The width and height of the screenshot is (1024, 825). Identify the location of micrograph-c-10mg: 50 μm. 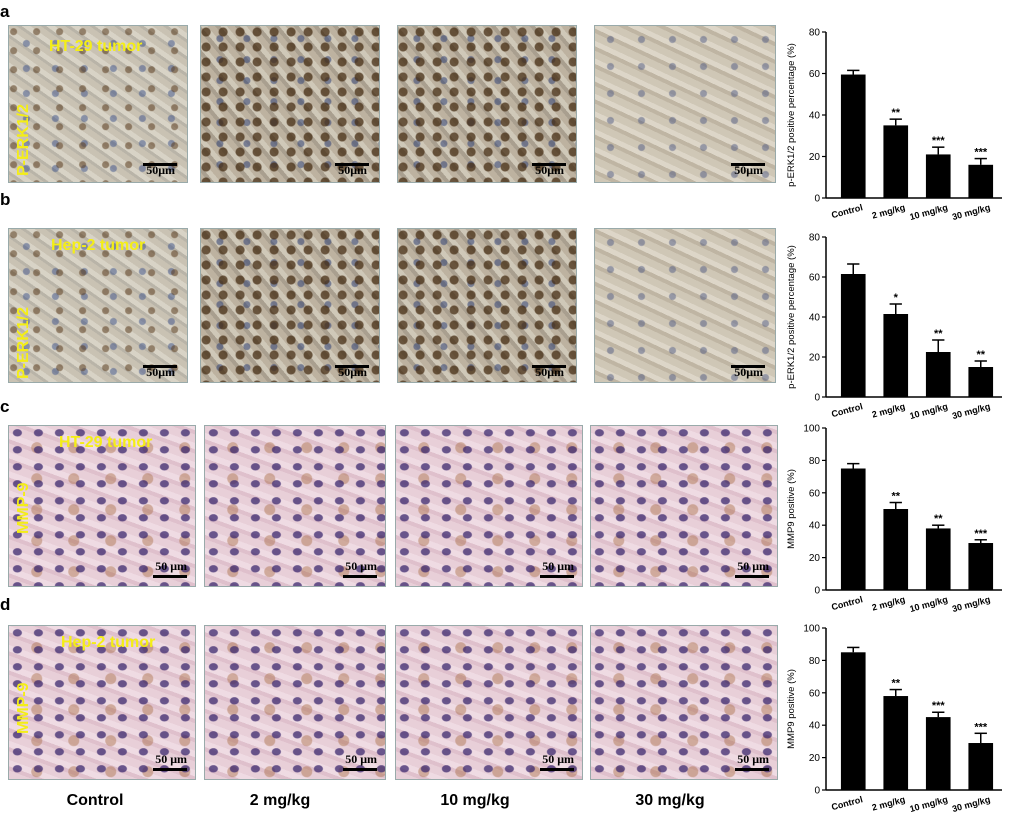
(489, 506).